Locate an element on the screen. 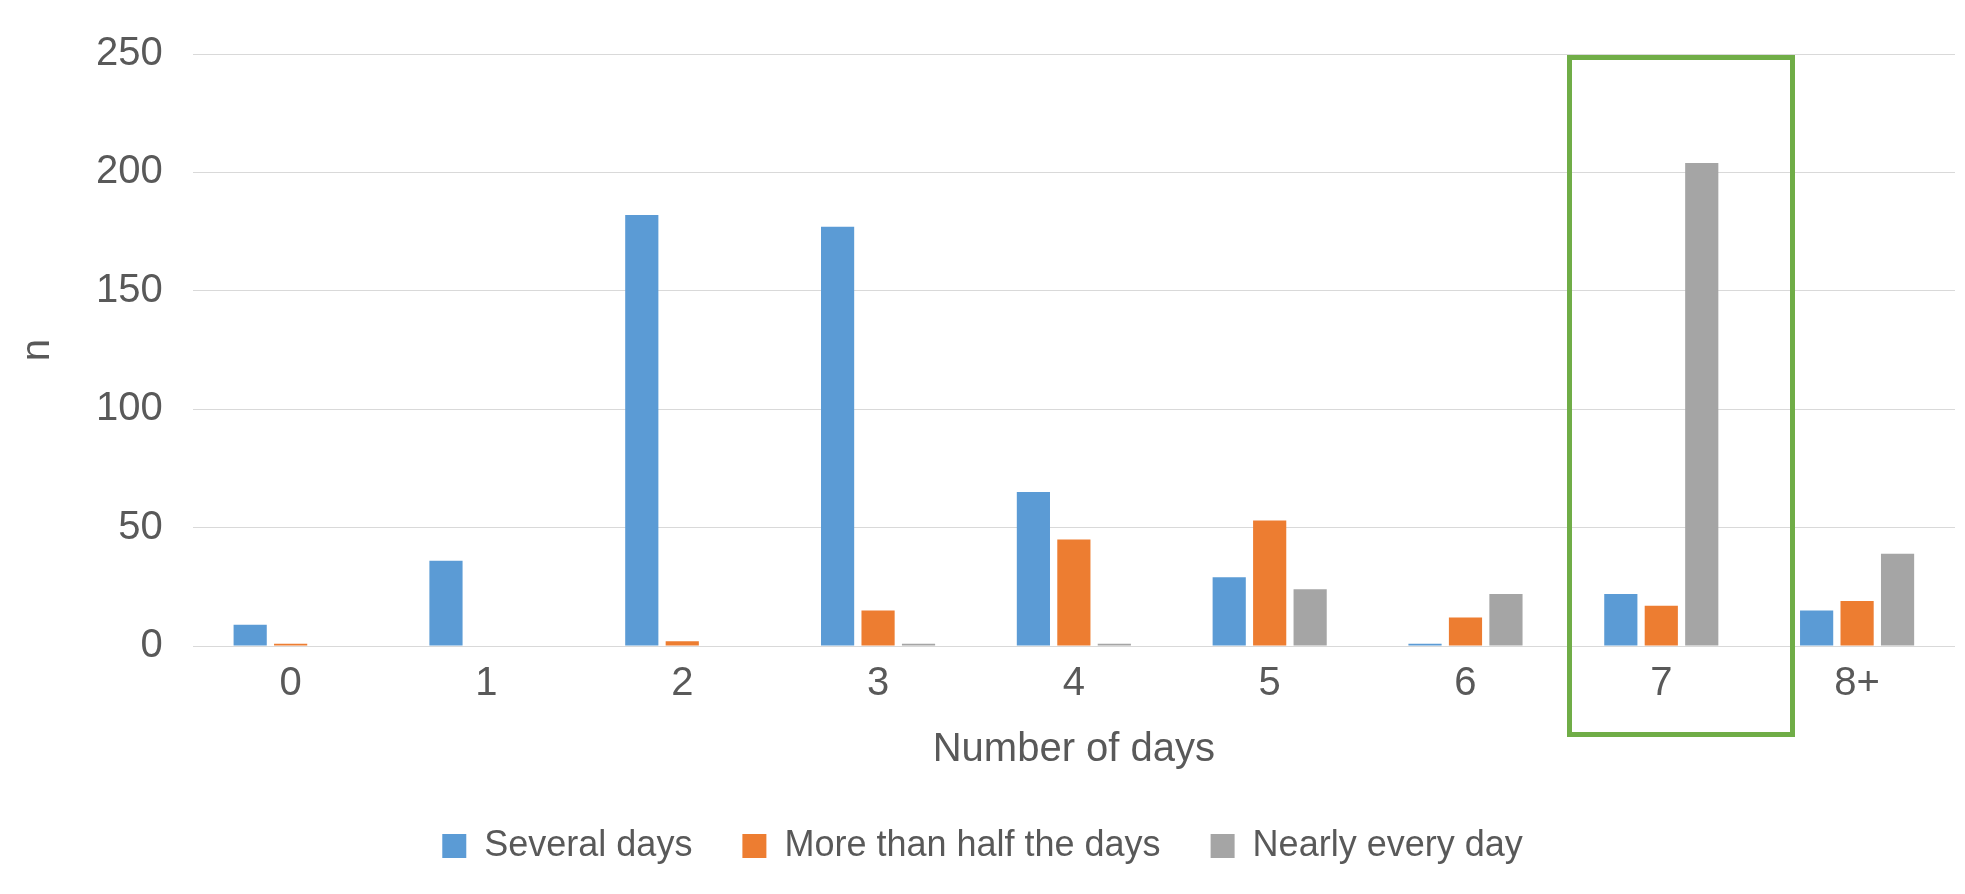 Image resolution: width=1965 pixels, height=894 pixels. x-tick-label: 0 is located at coordinates (290, 681).